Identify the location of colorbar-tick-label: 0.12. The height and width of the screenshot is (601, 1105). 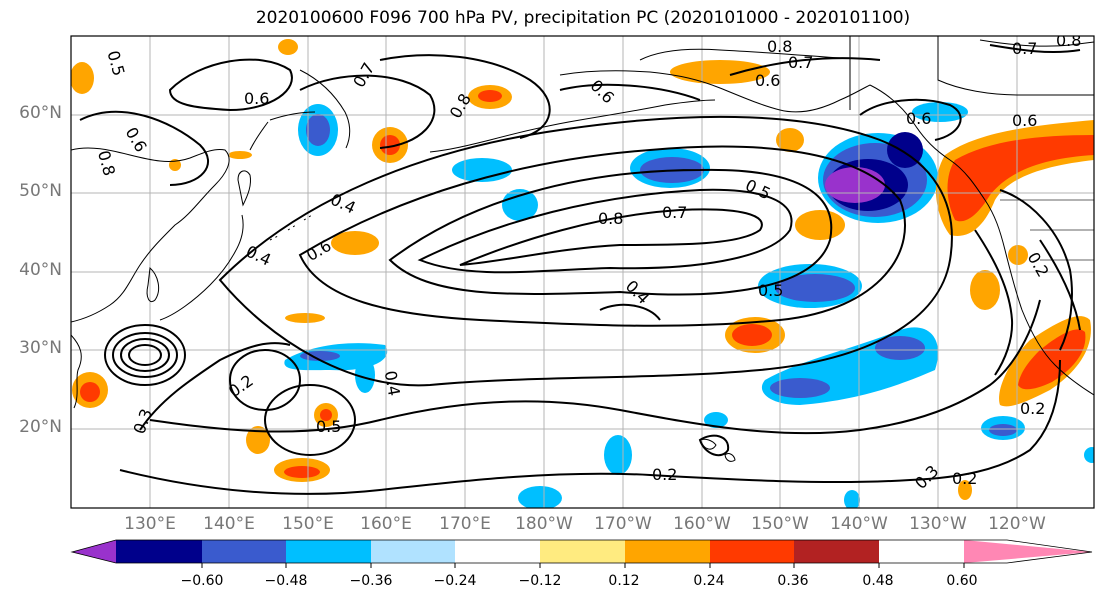
(624, 581).